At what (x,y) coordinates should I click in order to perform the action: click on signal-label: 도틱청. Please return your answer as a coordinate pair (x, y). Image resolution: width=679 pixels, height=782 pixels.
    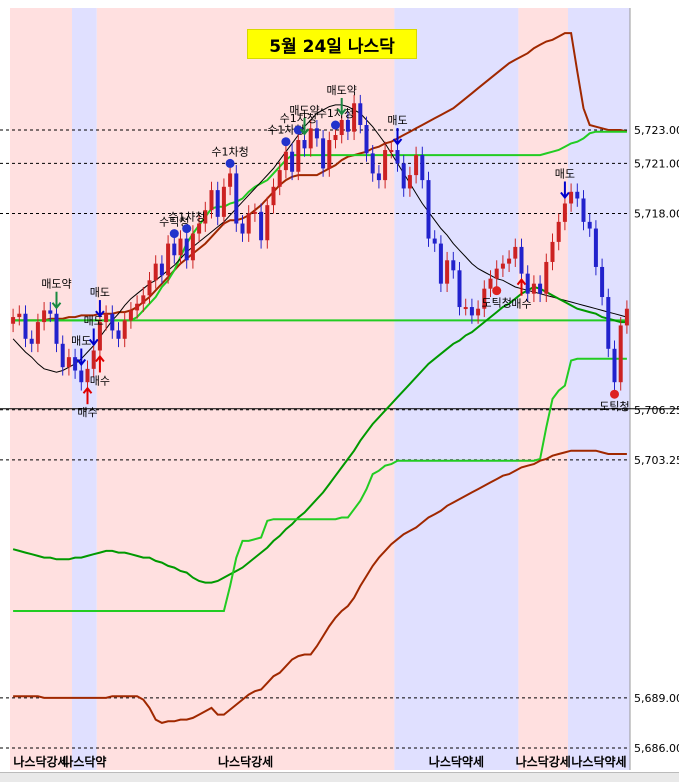
    Looking at the image, I should click on (614, 406).